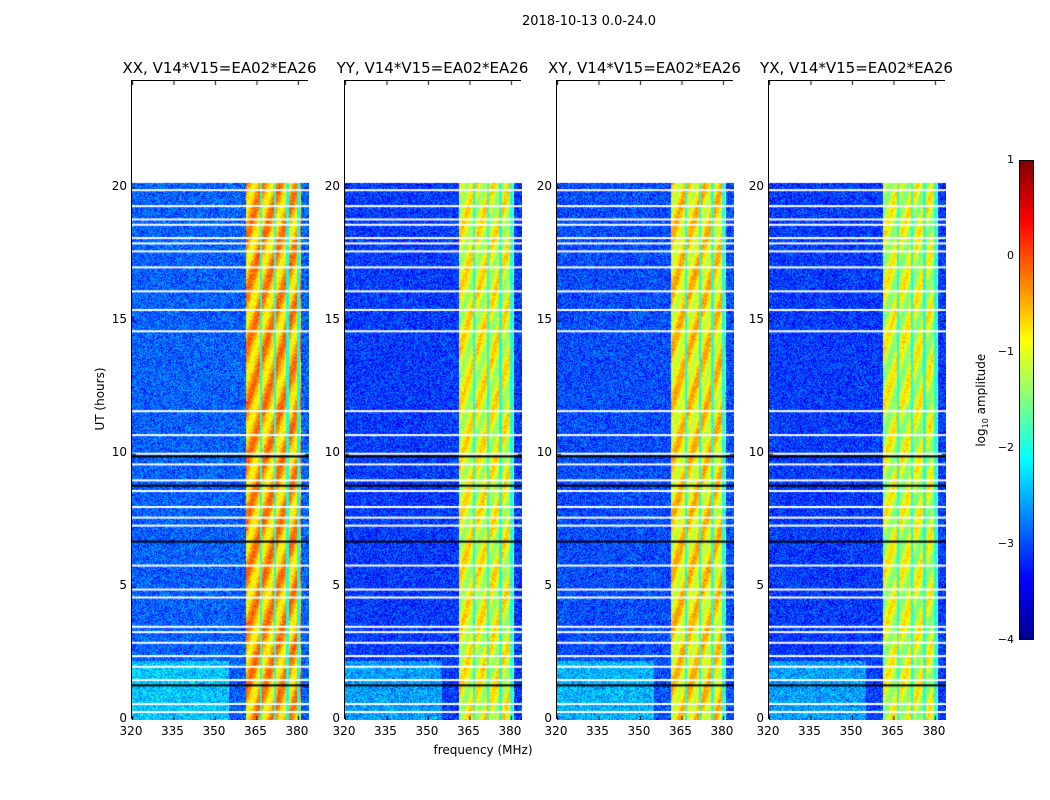 Image resolution: width=1050 pixels, height=800 pixels. I want to click on colorbar-tick-label: 1, so click(1010, 159).